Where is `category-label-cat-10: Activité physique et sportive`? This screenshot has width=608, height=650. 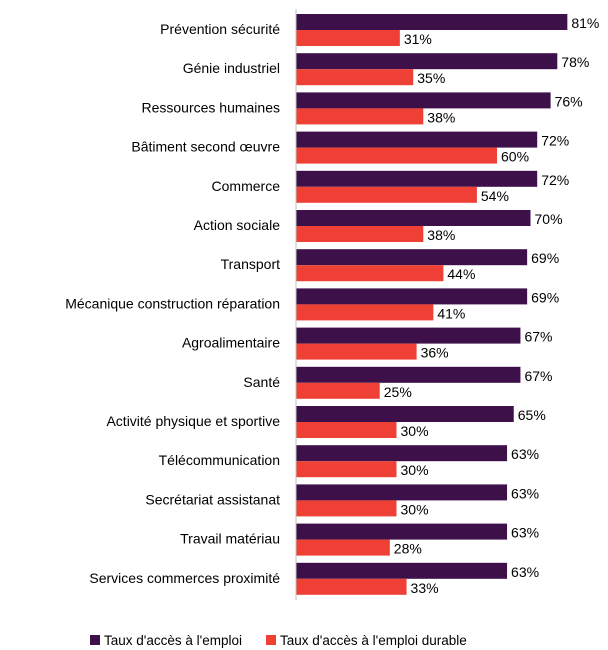
category-label-cat-10: Activité physique et sportive is located at coordinates (193, 421).